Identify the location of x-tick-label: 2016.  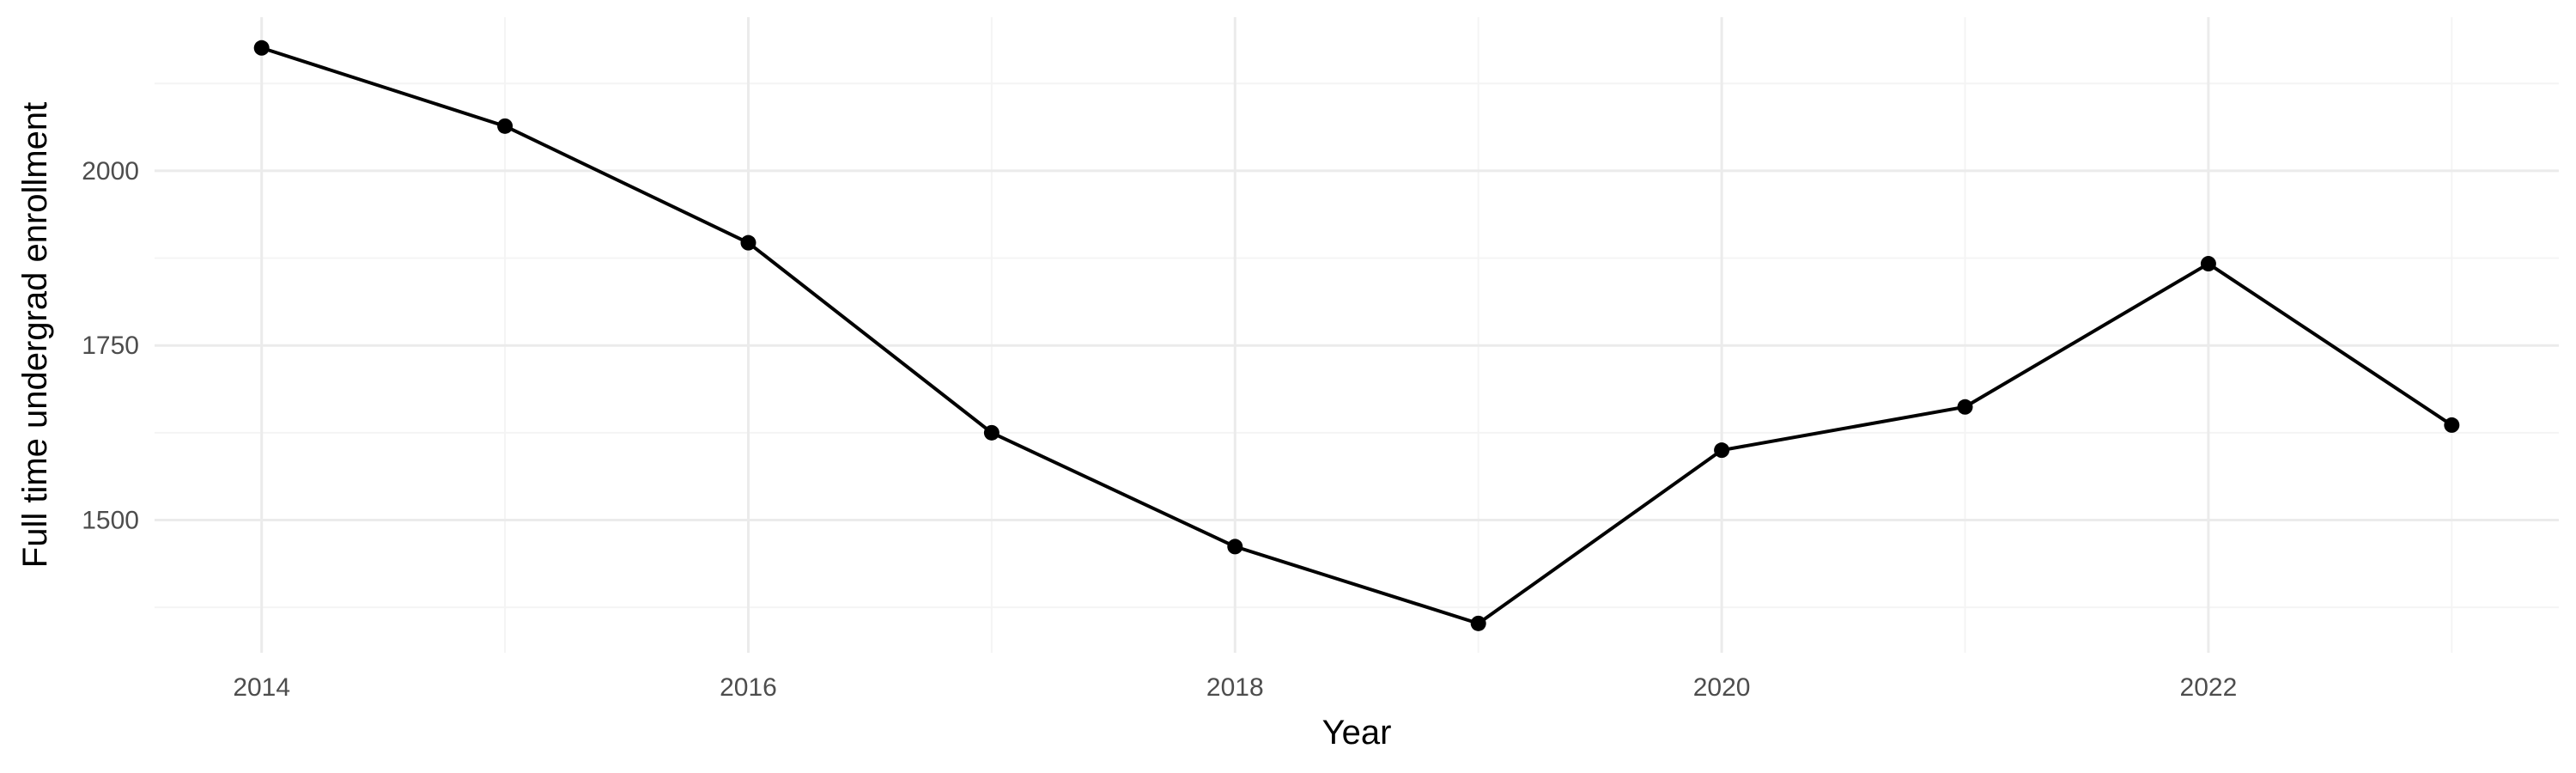
(748, 687).